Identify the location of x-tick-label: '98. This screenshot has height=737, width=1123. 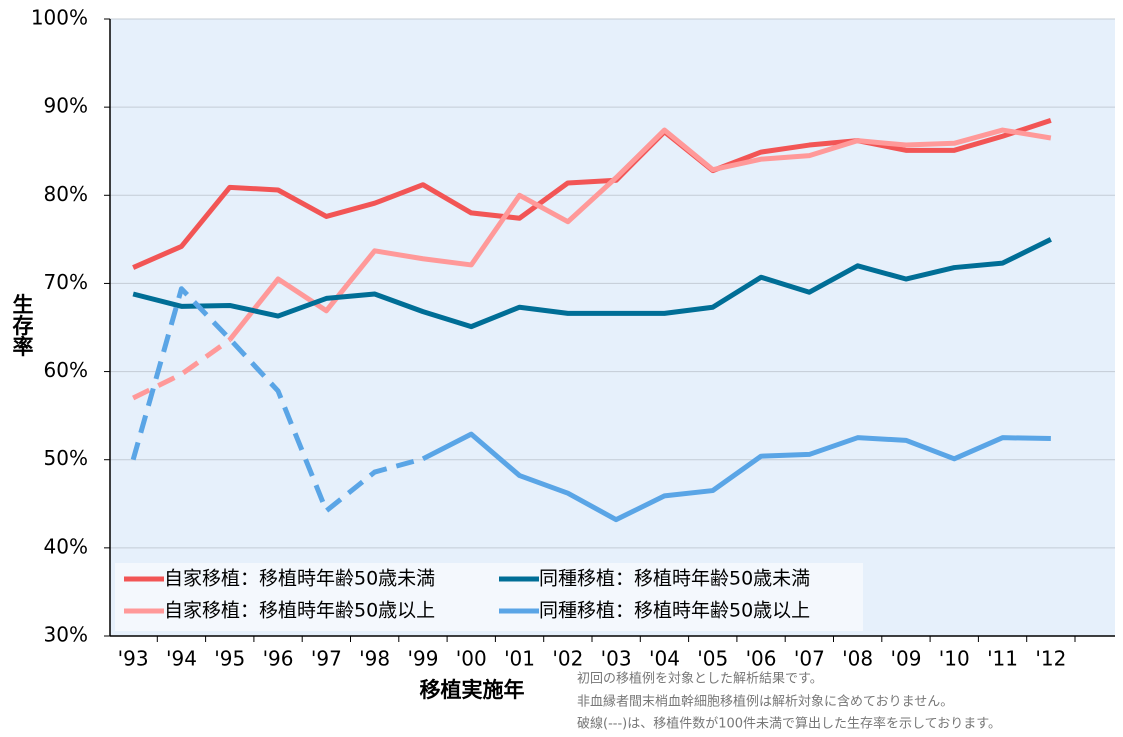
(374, 659).